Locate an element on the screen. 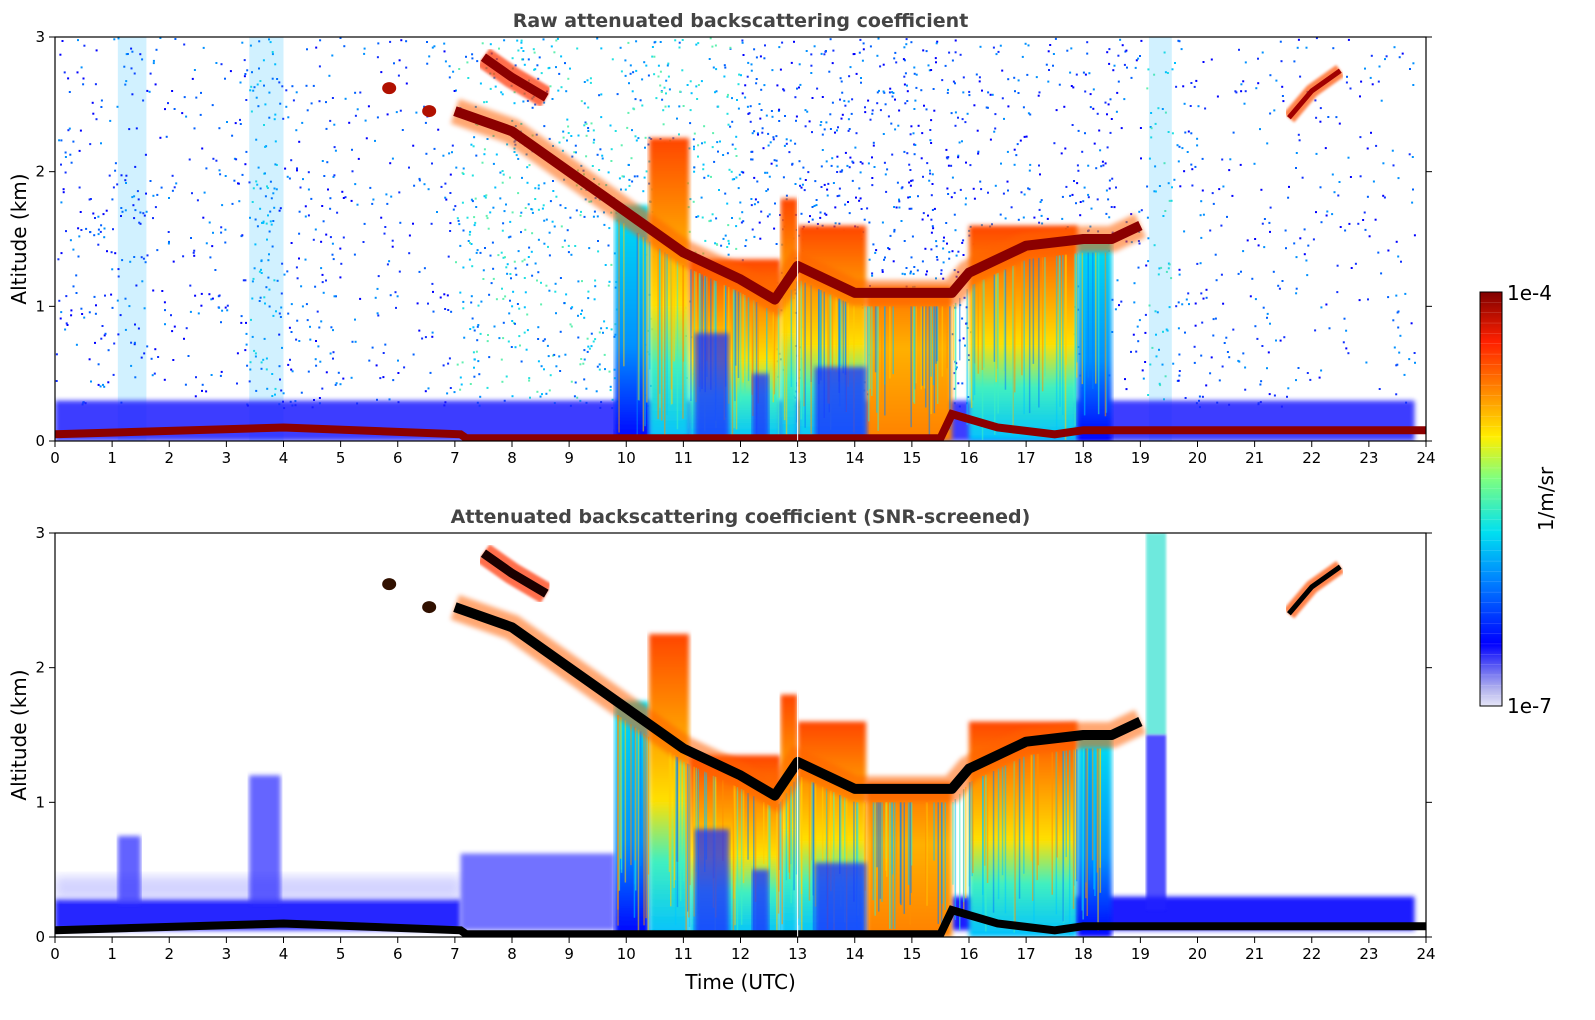 The width and height of the screenshot is (1595, 1020). cloud-curtains is located at coordinates (863, 289).